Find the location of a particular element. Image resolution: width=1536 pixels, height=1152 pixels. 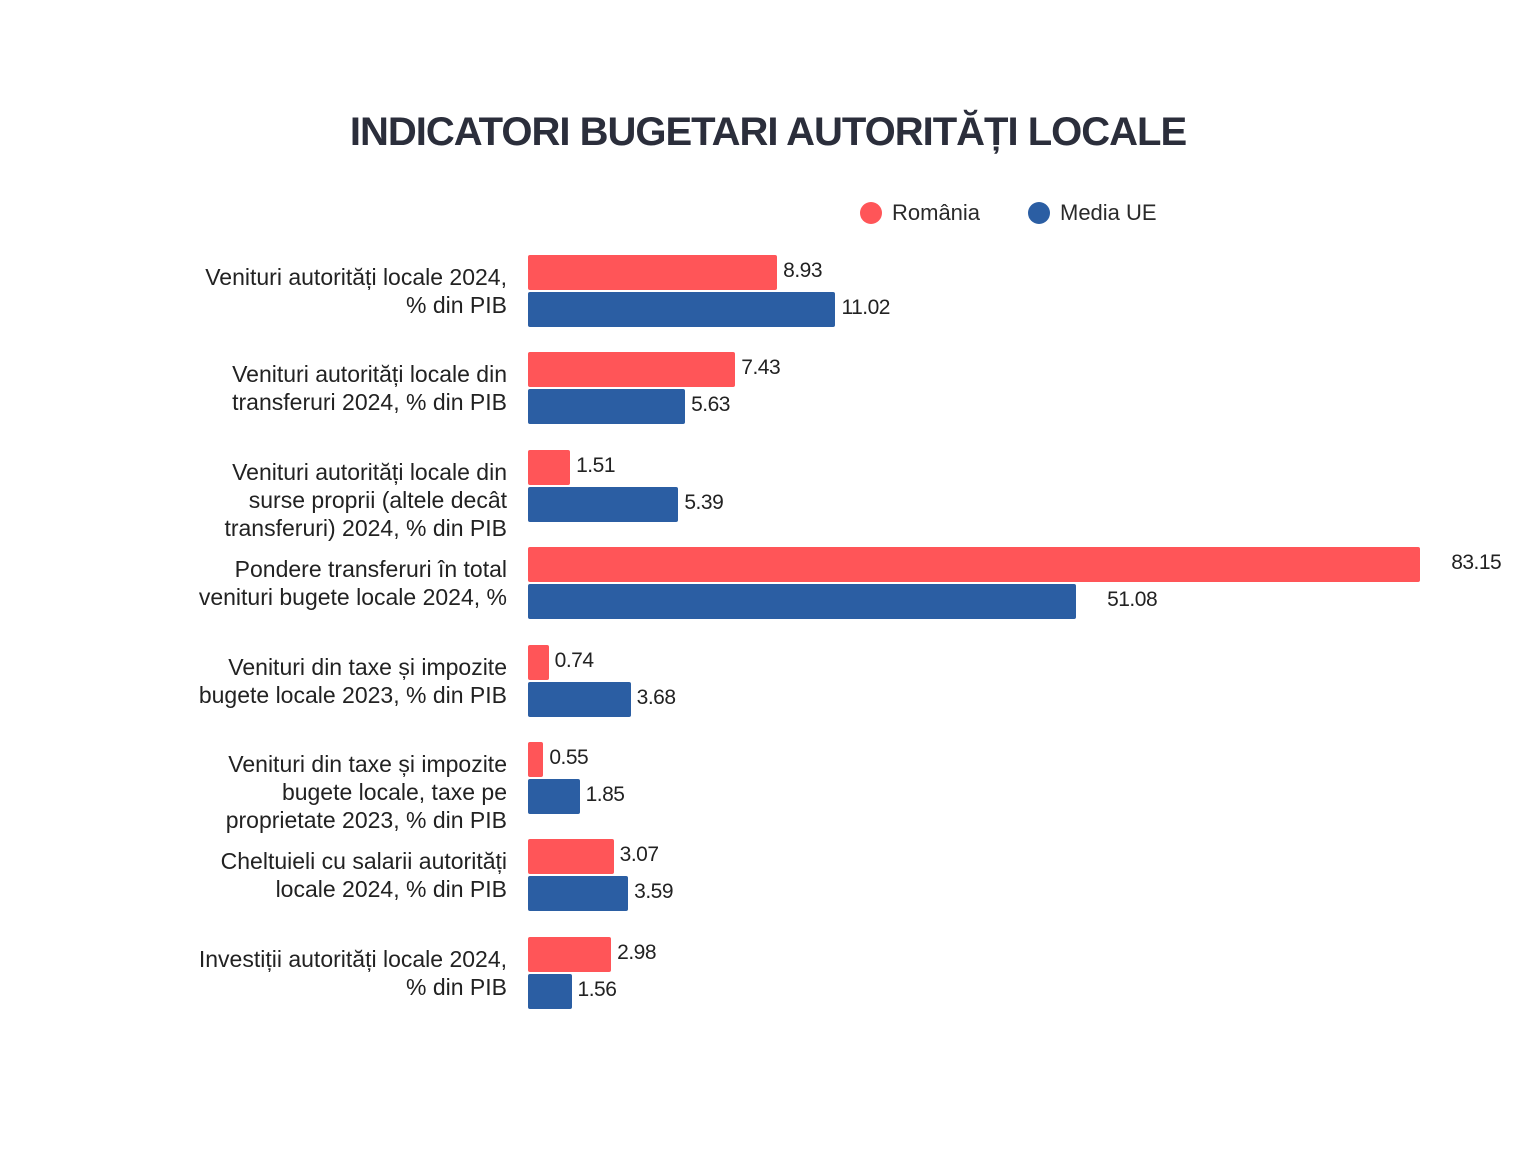

legend-item-media-ue: Media UE is located at coordinates (1092, 213).